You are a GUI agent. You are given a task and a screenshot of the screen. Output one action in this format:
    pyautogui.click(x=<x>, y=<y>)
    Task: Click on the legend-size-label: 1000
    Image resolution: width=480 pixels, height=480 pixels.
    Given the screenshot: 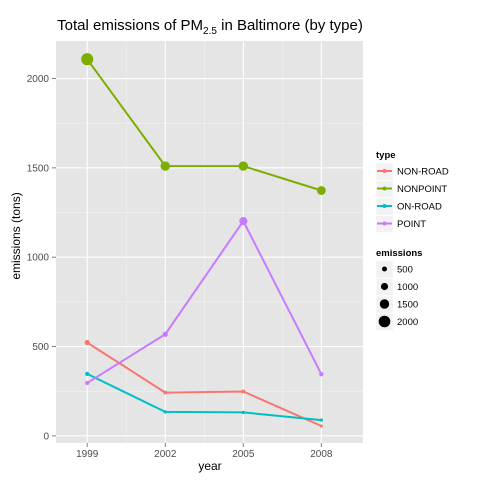 What is the action you would take?
    pyautogui.click(x=407, y=287)
    